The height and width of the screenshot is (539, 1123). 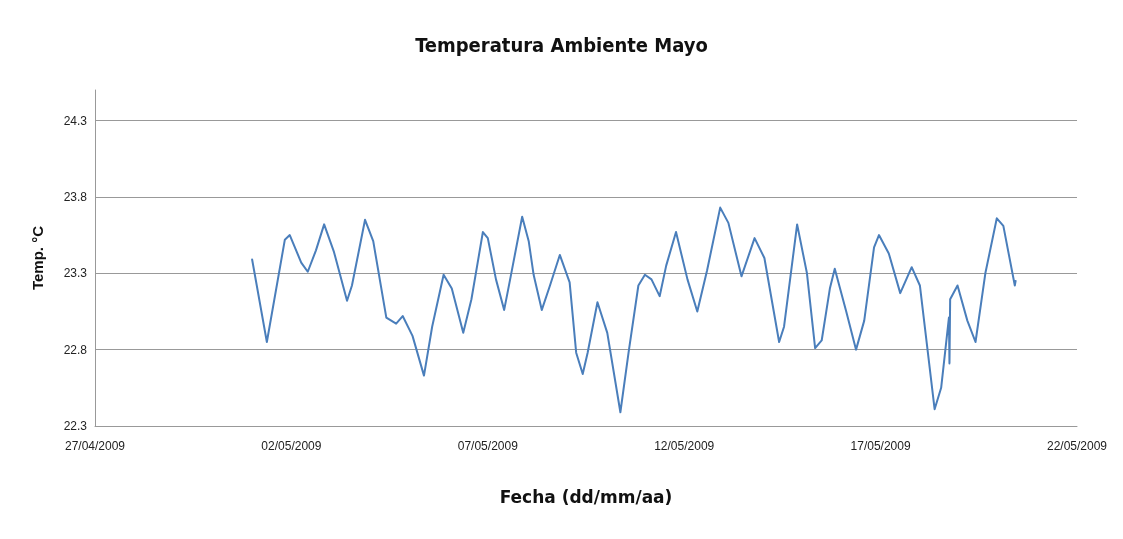 What do you see at coordinates (75, 273) in the screenshot?
I see `y-tick-label: 23.3` at bounding box center [75, 273].